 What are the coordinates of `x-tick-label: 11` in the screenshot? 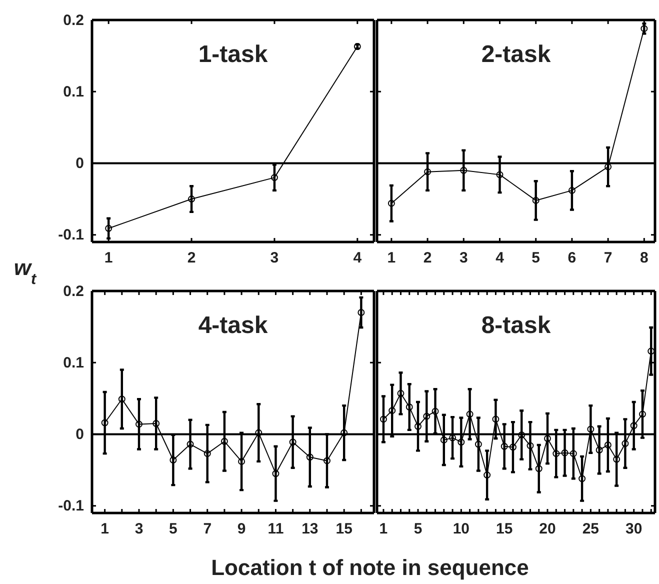 It's located at (276, 529).